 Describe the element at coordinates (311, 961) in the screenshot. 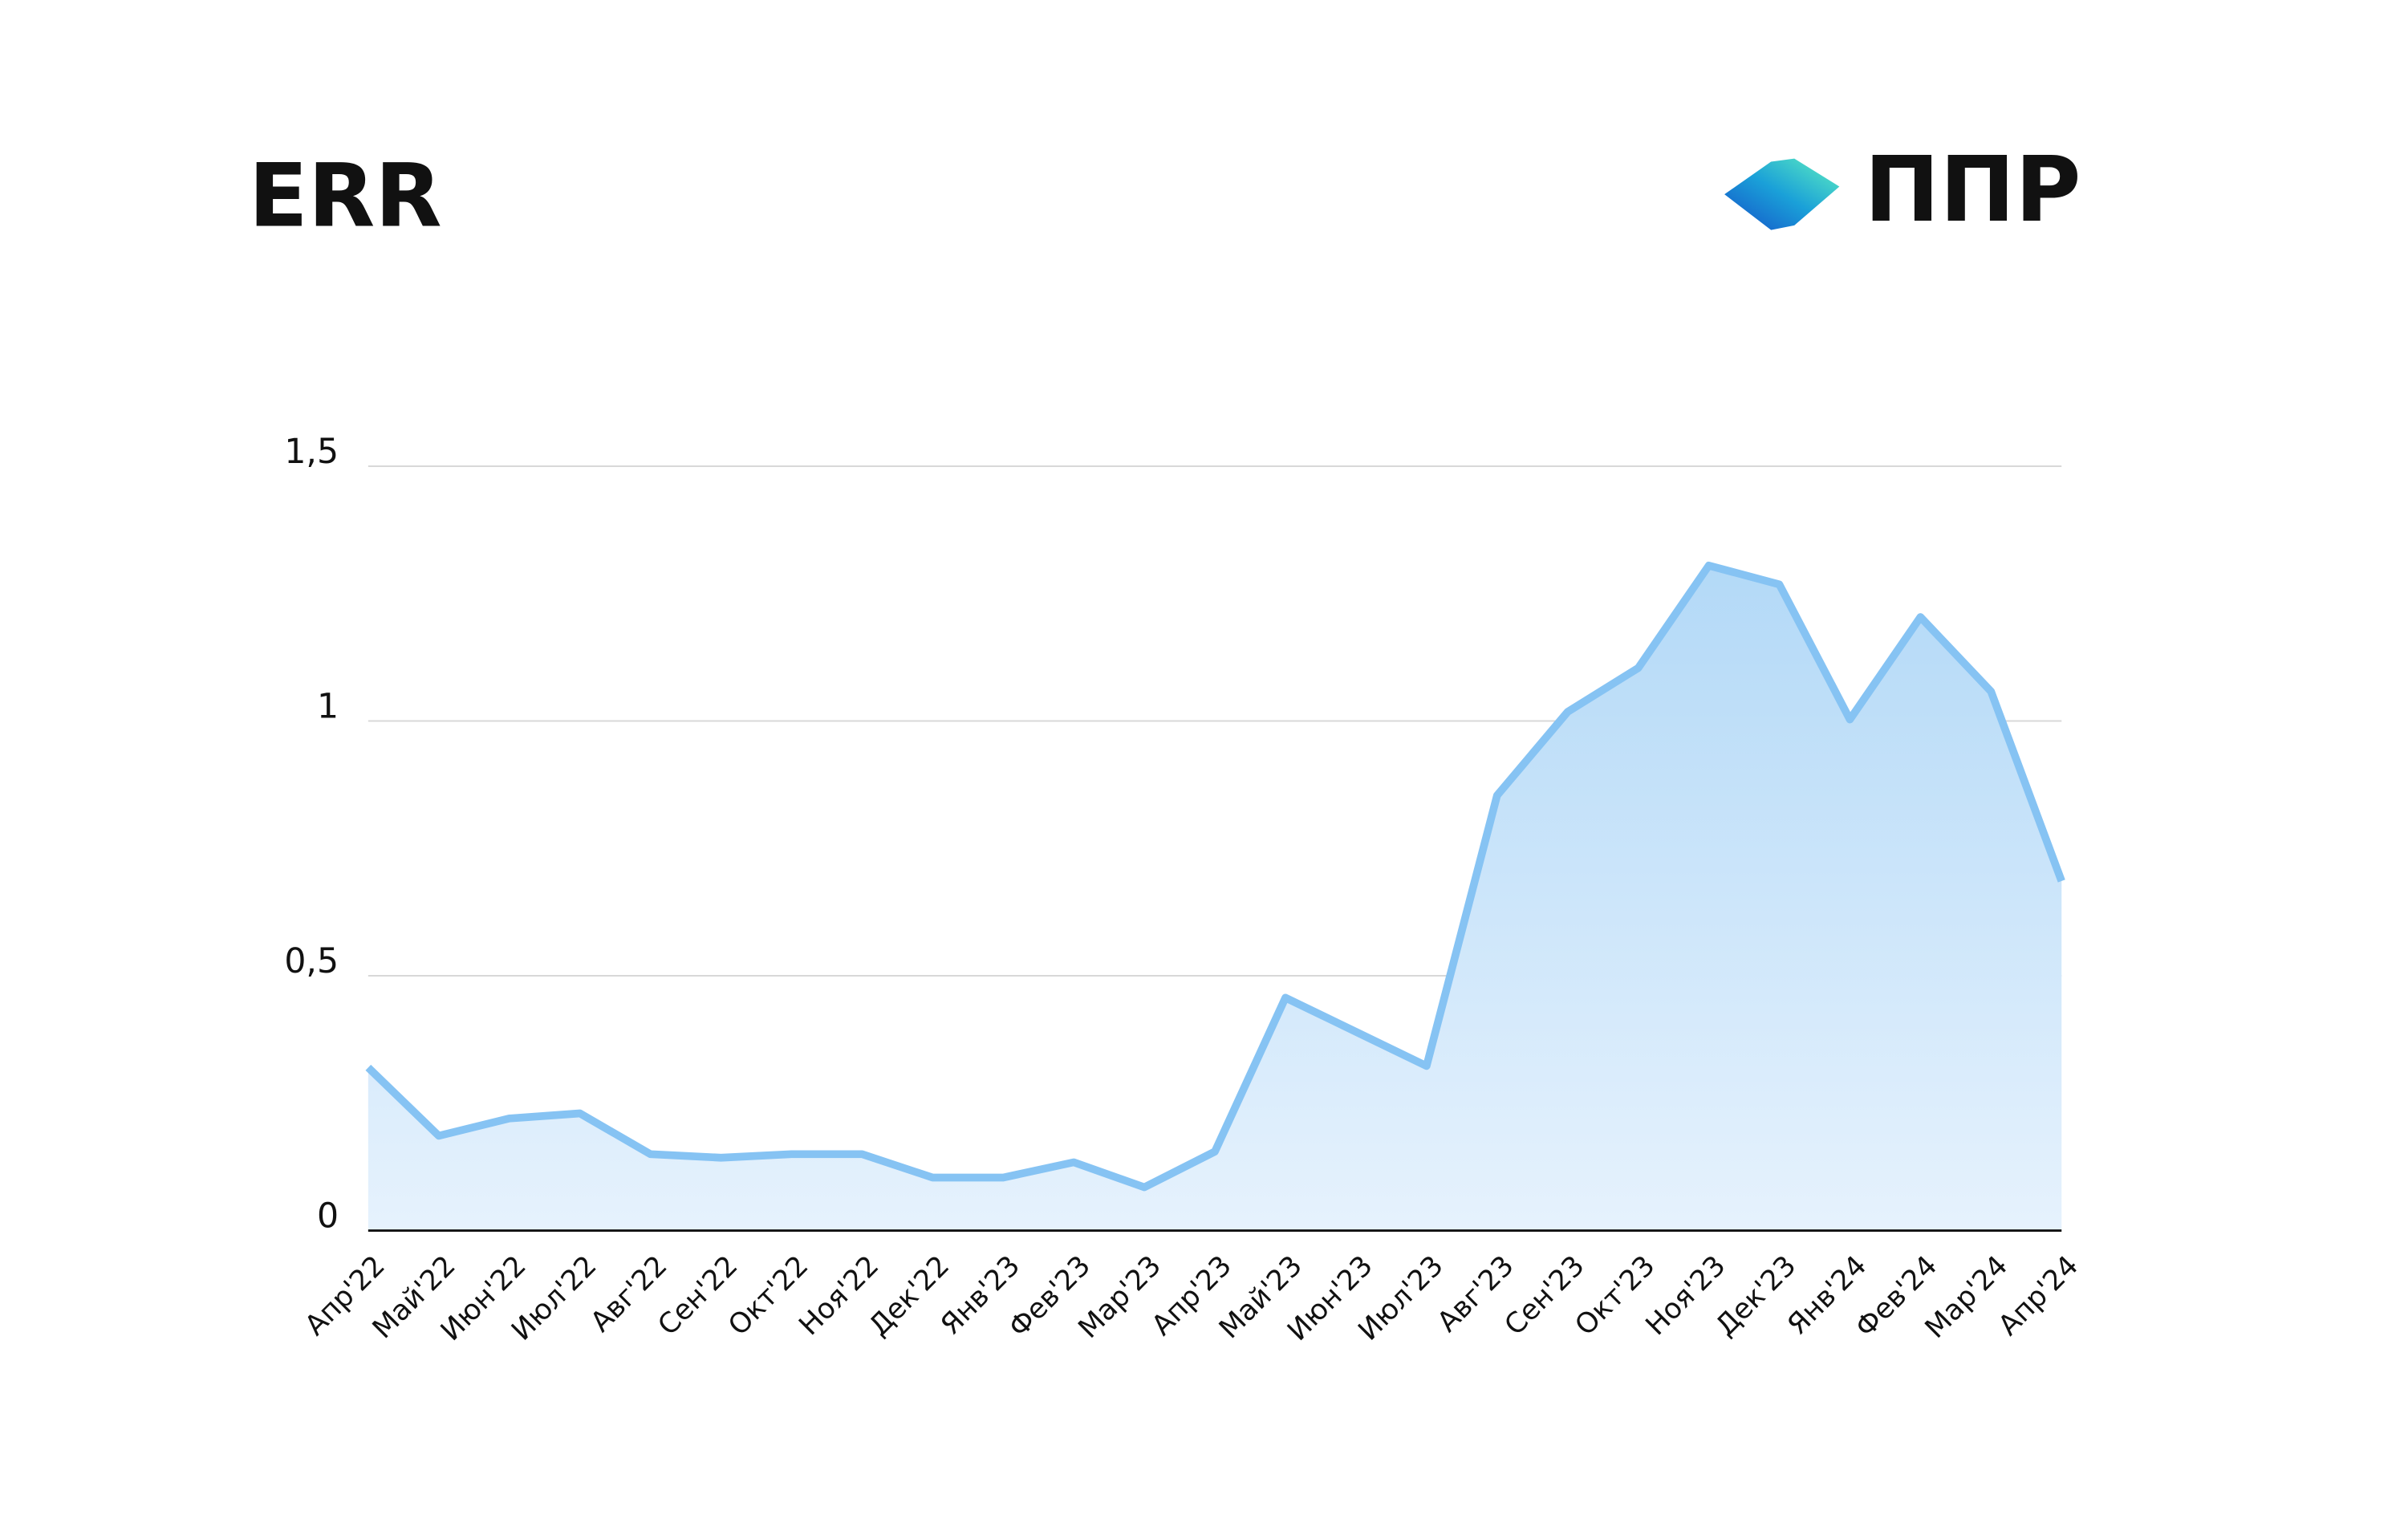

I see `y-tick-label: 0,5` at that location.